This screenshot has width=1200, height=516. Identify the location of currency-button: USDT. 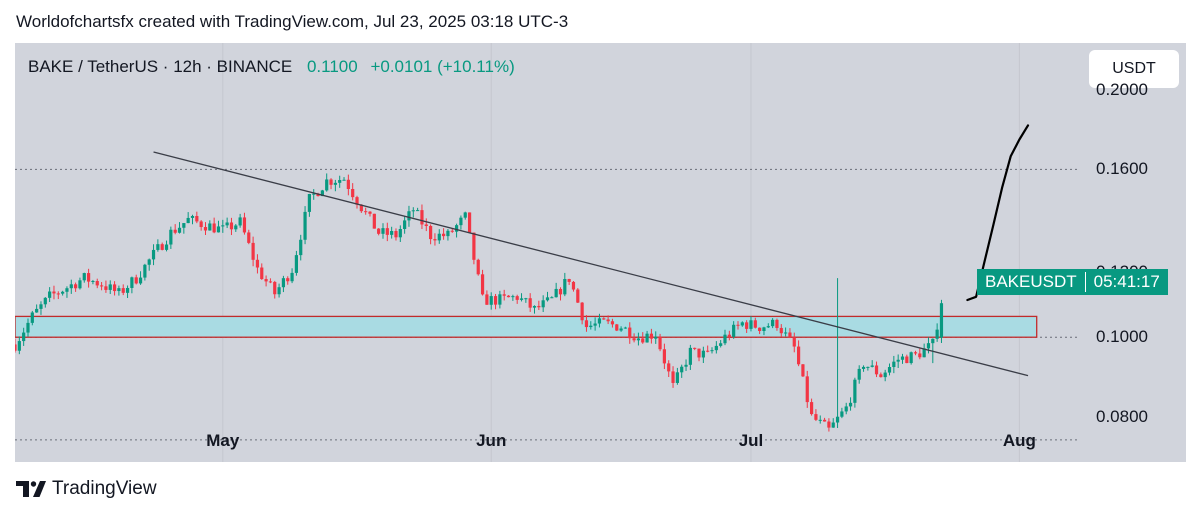
(1134, 69).